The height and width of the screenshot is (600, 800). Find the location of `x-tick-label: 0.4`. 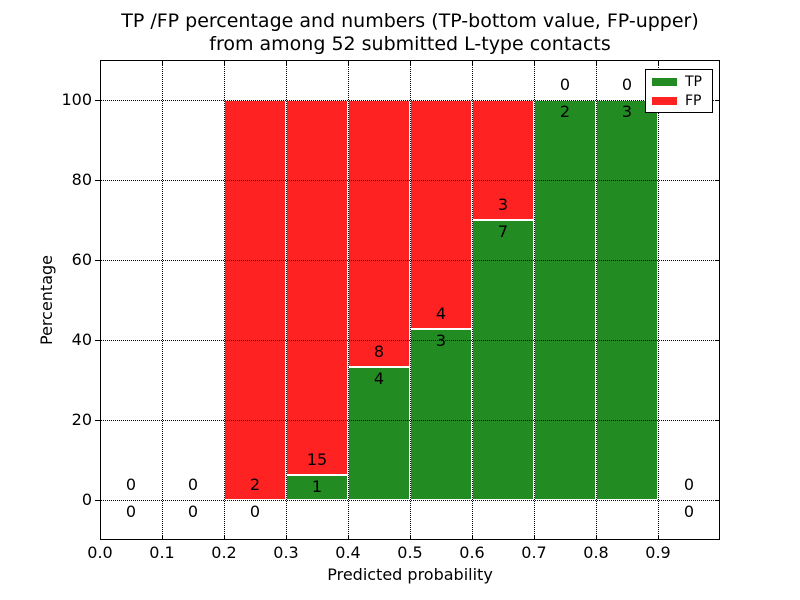

x-tick-label: 0.4 is located at coordinates (348, 552).